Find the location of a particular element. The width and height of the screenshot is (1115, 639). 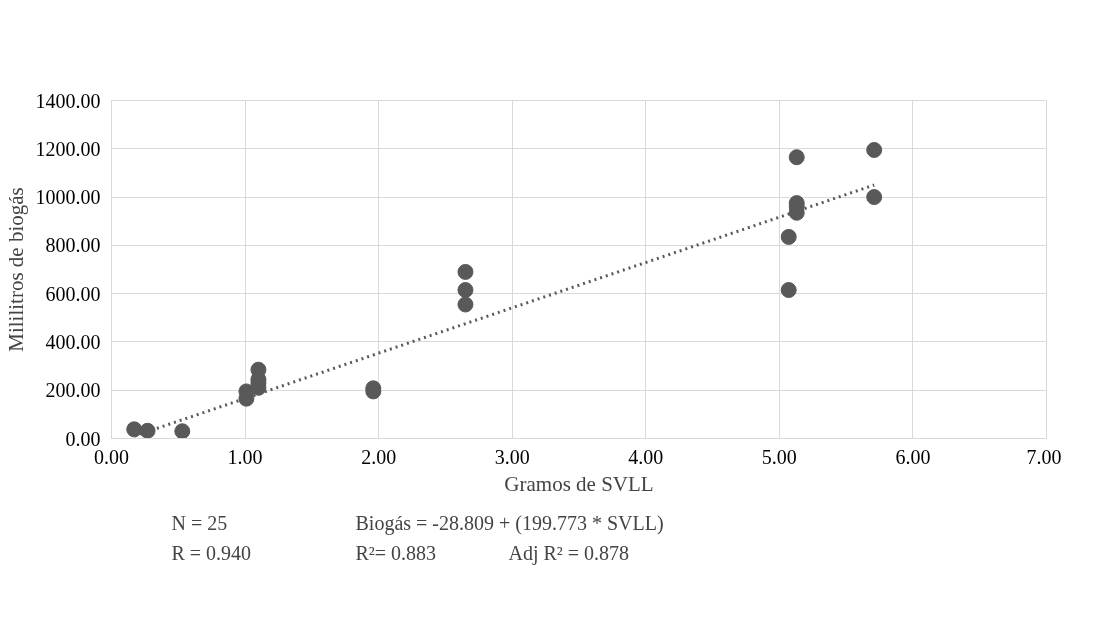

y-axis-title: Mililitros de biogás is located at coordinates (15, 269).